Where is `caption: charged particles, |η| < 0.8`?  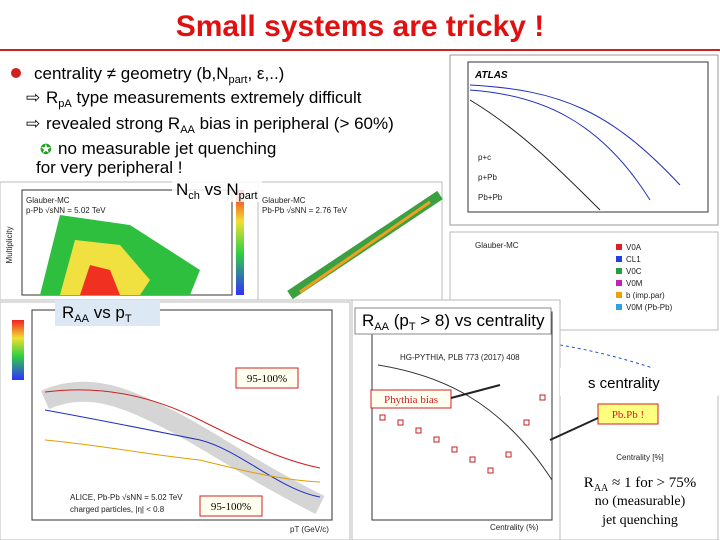
caption: charged particles, |η| < 0.8 is located at coordinates (117, 509).